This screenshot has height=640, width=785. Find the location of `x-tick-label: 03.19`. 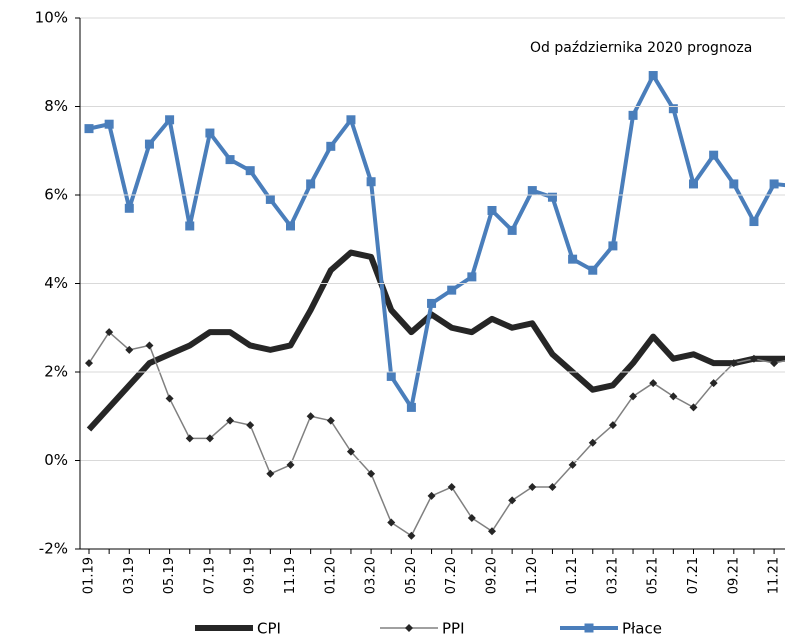

x-tick-label: 03.19 is located at coordinates (129, 575).